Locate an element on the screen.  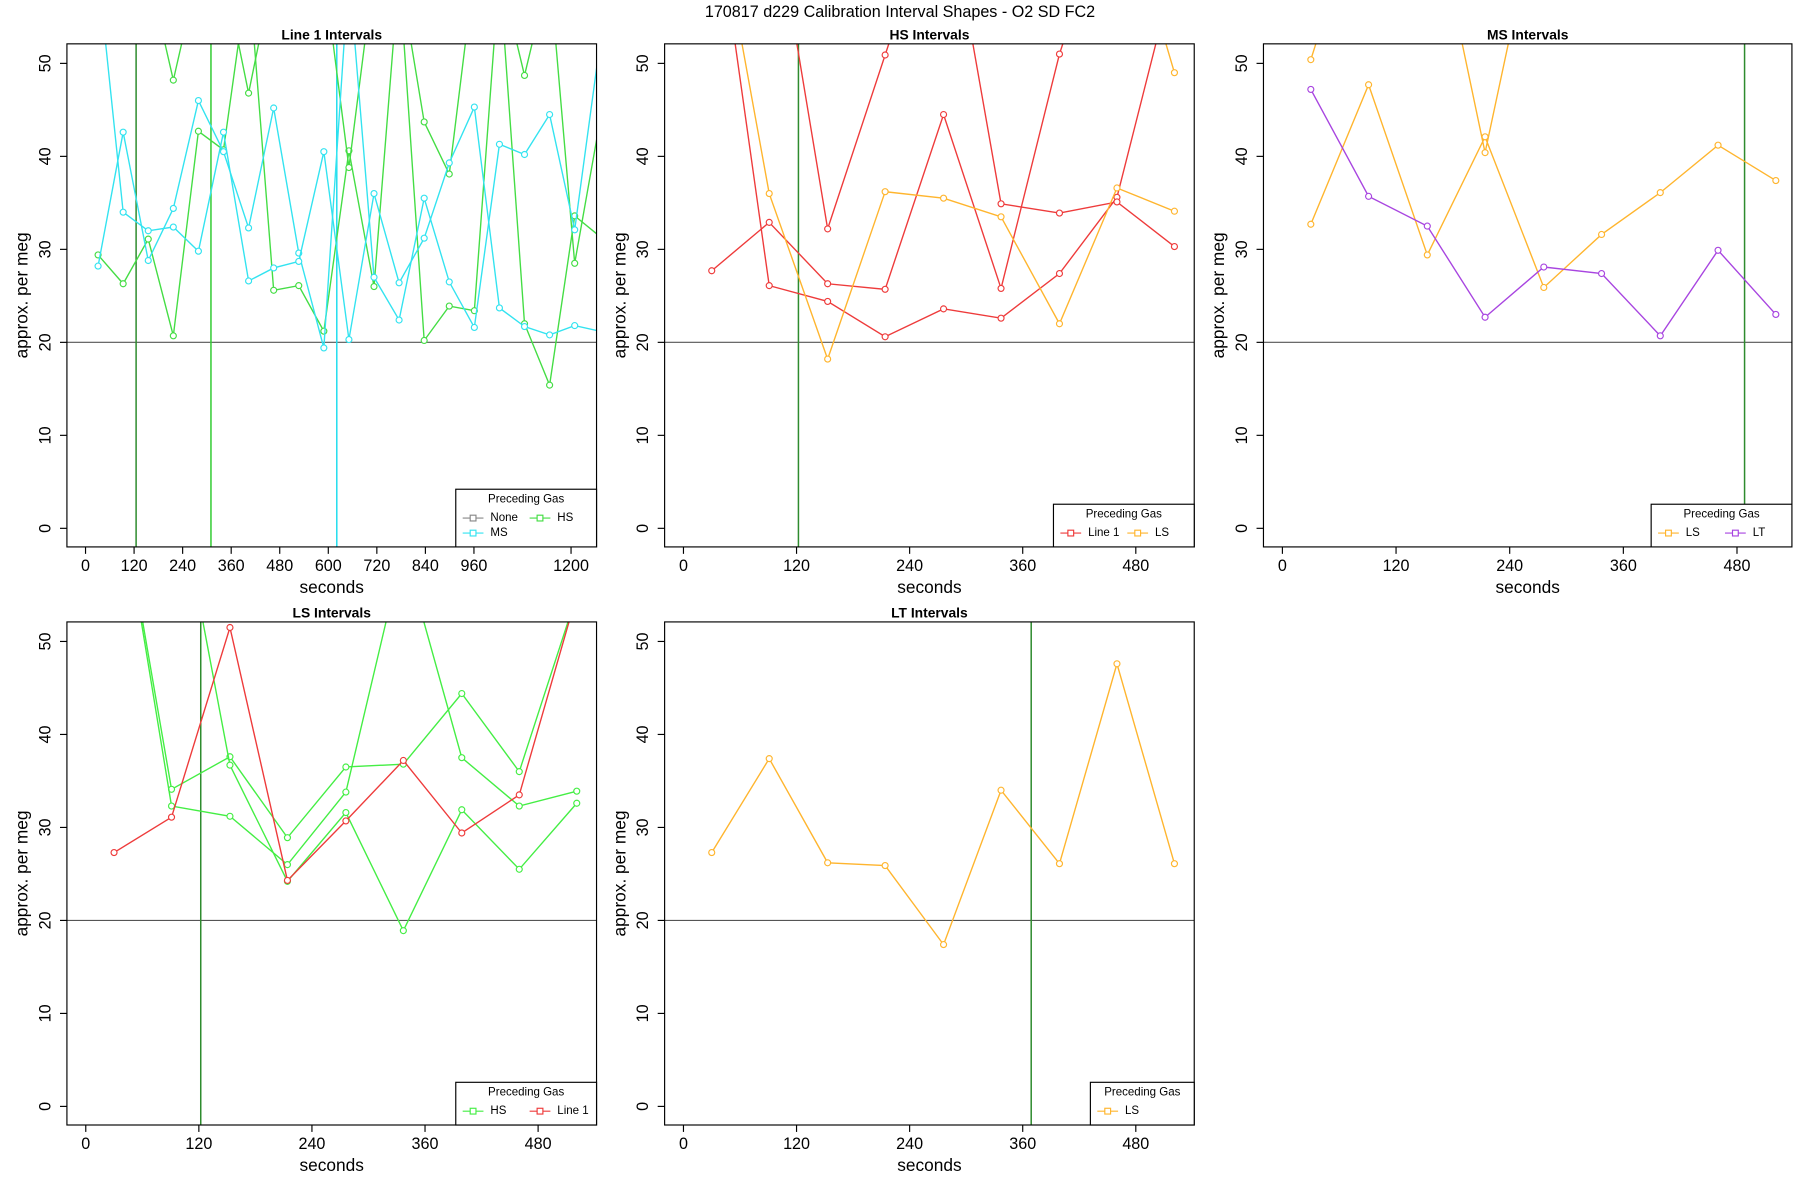
plot-frame is located at coordinates (929, 295).